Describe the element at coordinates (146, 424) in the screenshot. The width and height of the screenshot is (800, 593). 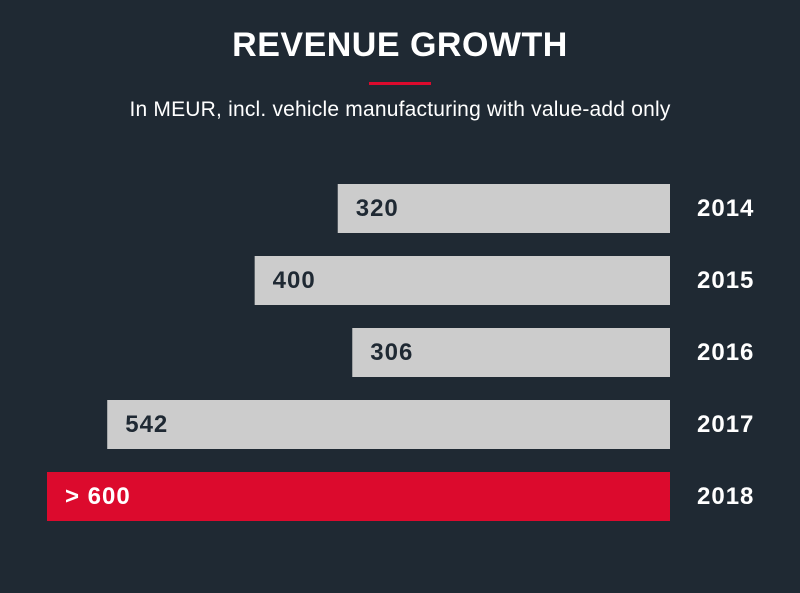
I see `bar-value-label: 542` at that location.